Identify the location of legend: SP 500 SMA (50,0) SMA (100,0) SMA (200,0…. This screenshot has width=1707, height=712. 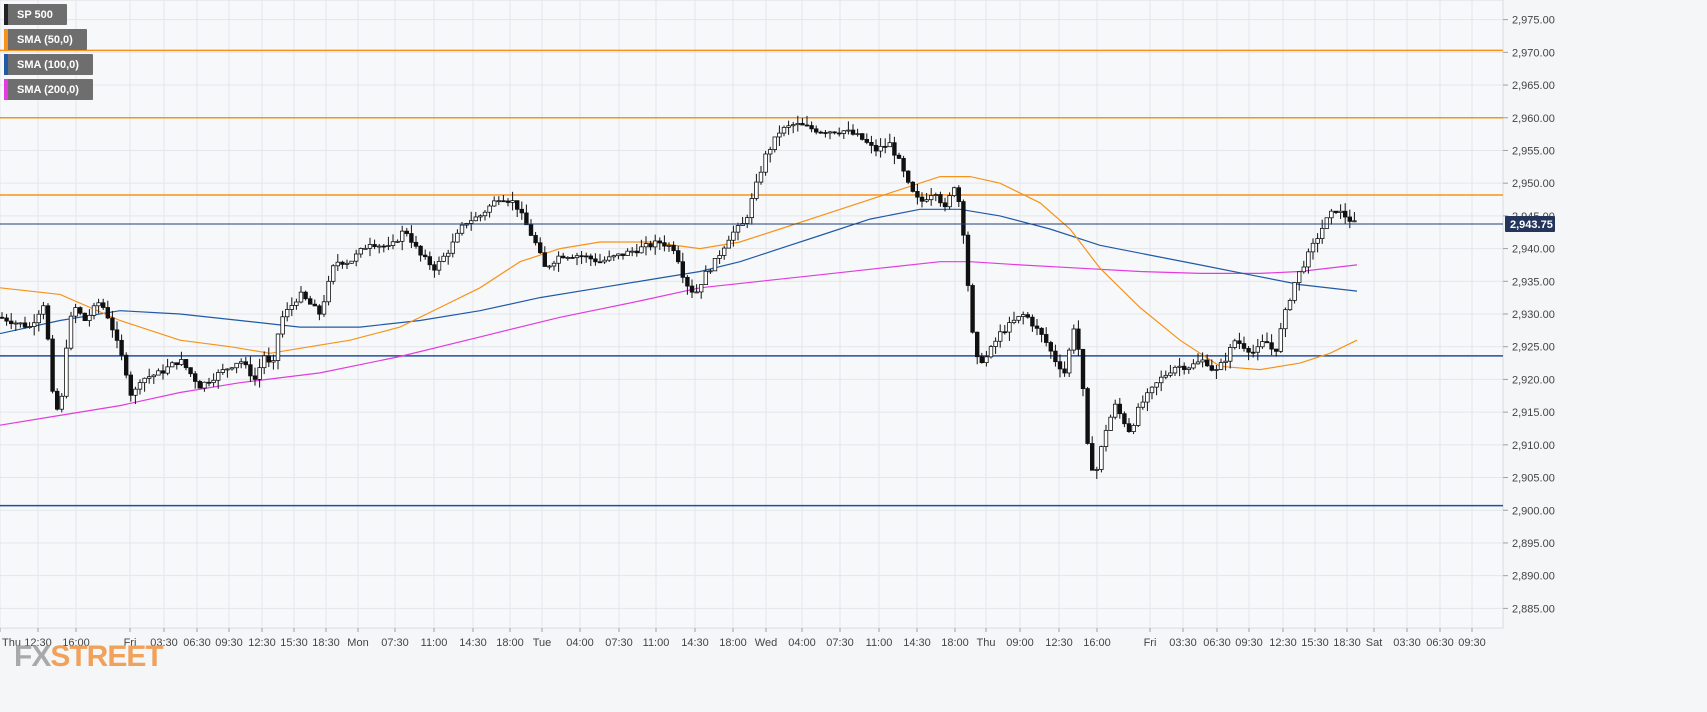
(48, 54).